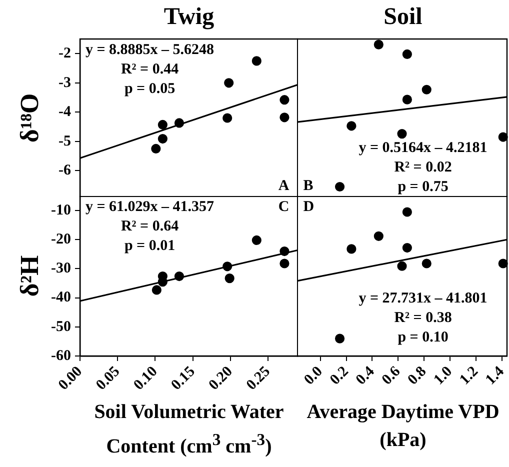 The image size is (509, 467). What do you see at coordinates (64, 141) in the screenshot?
I see `y-tick-label: -5` at bounding box center [64, 141].